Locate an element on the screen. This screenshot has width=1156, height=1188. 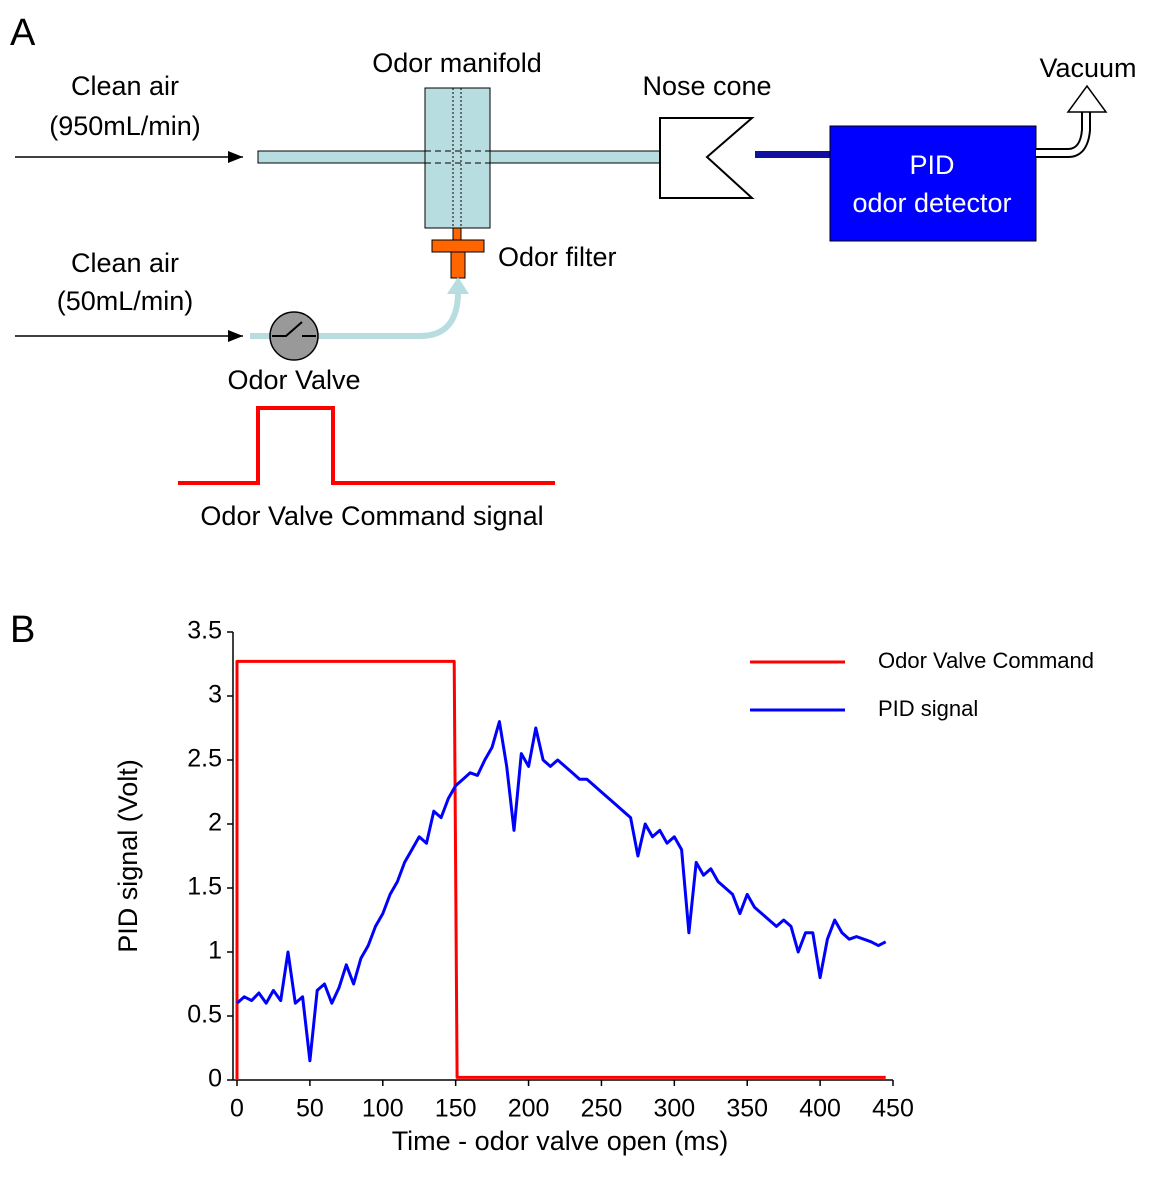
nose-cone is located at coordinates (707, 158).